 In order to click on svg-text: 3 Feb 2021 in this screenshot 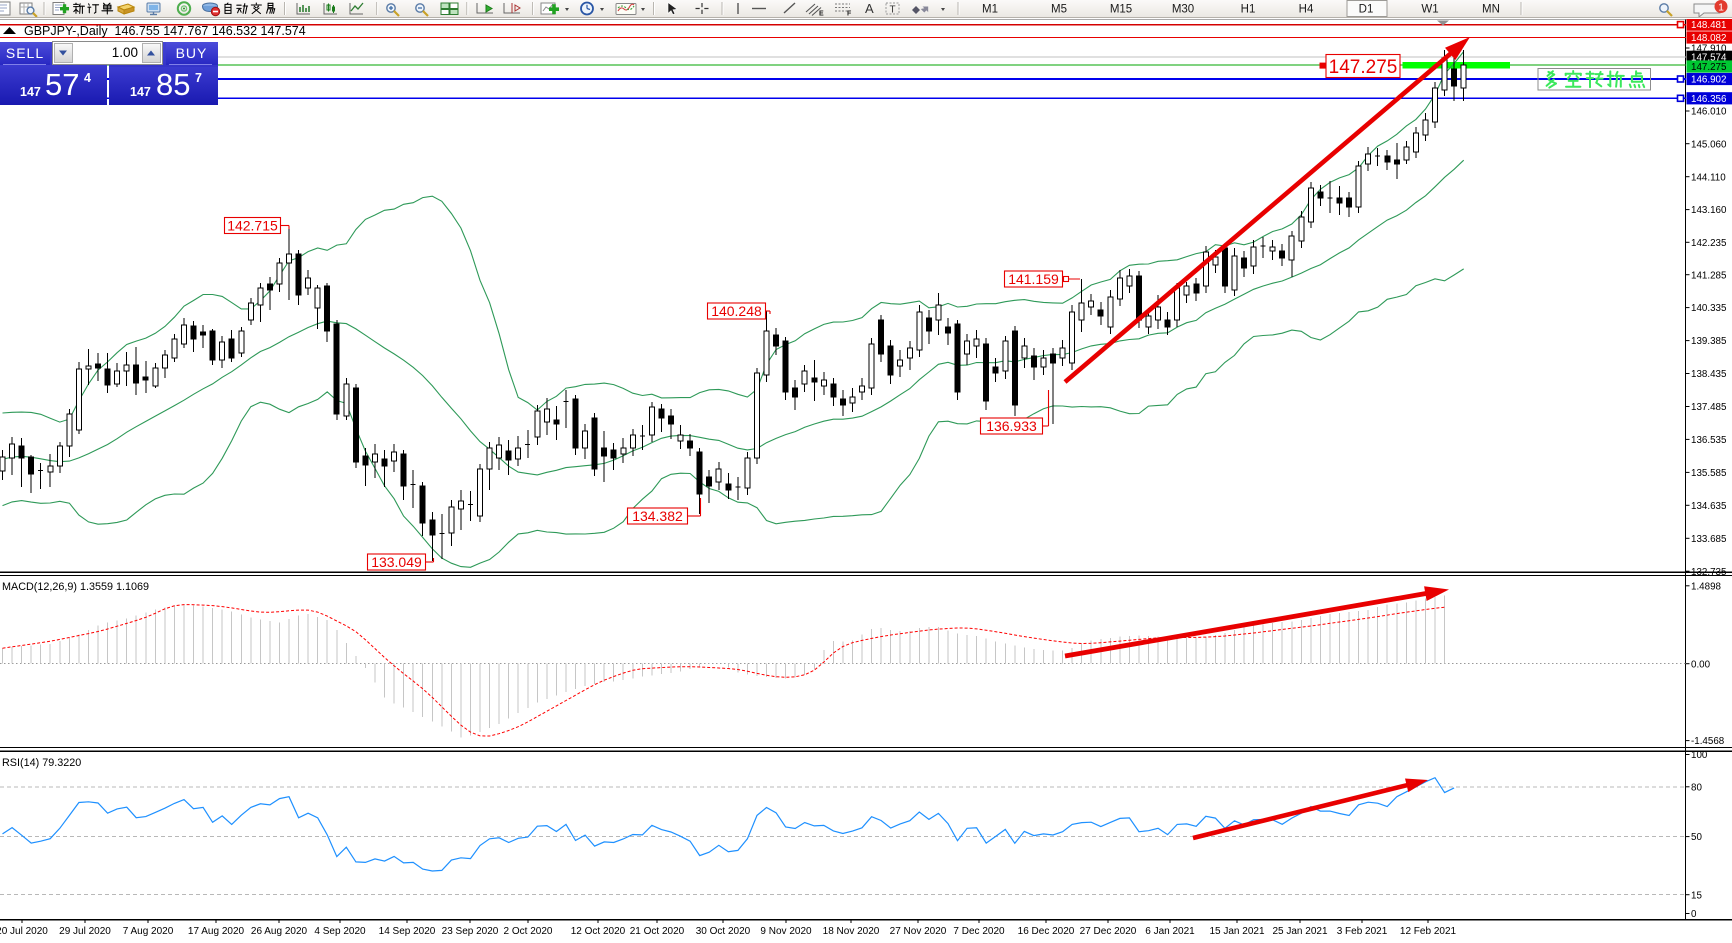, I will do `click(1362, 931)`.